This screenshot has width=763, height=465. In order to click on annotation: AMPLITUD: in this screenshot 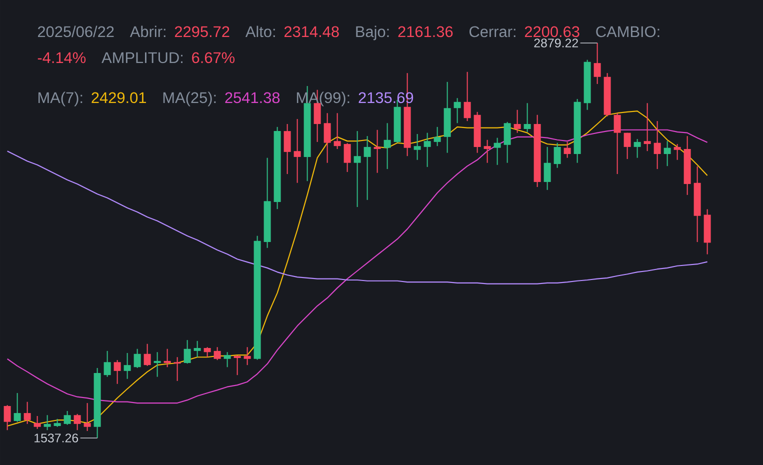, I will do `click(142, 58)`.